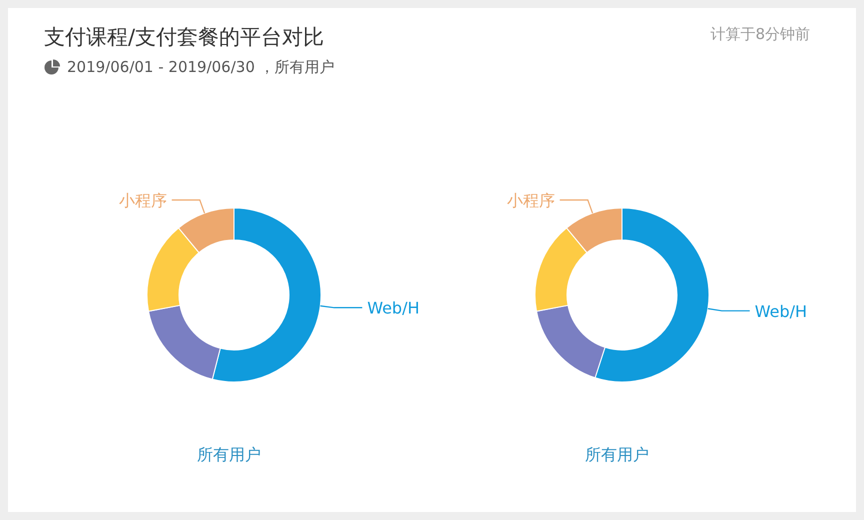  What do you see at coordinates (760, 34) in the screenshot?
I see `text: 计算于8分钟前` at bounding box center [760, 34].